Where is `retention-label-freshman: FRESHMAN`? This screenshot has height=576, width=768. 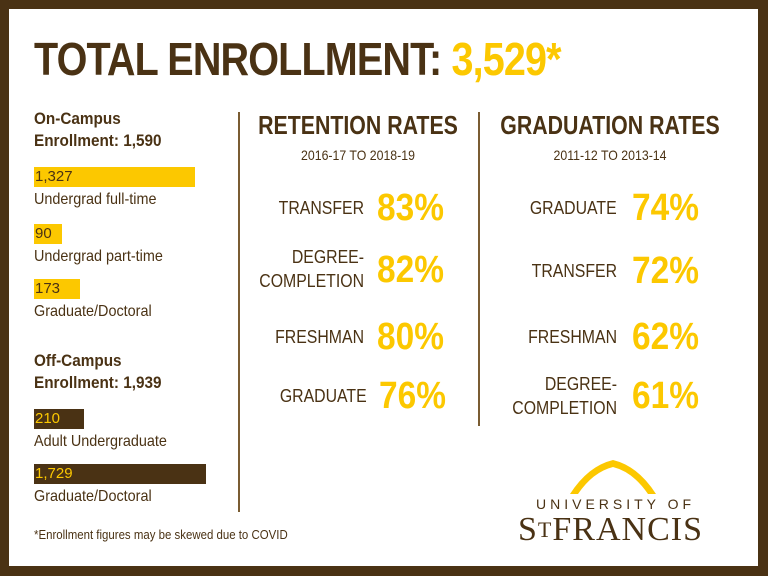 retention-label-freshman: FRESHMAN is located at coordinates (319, 337).